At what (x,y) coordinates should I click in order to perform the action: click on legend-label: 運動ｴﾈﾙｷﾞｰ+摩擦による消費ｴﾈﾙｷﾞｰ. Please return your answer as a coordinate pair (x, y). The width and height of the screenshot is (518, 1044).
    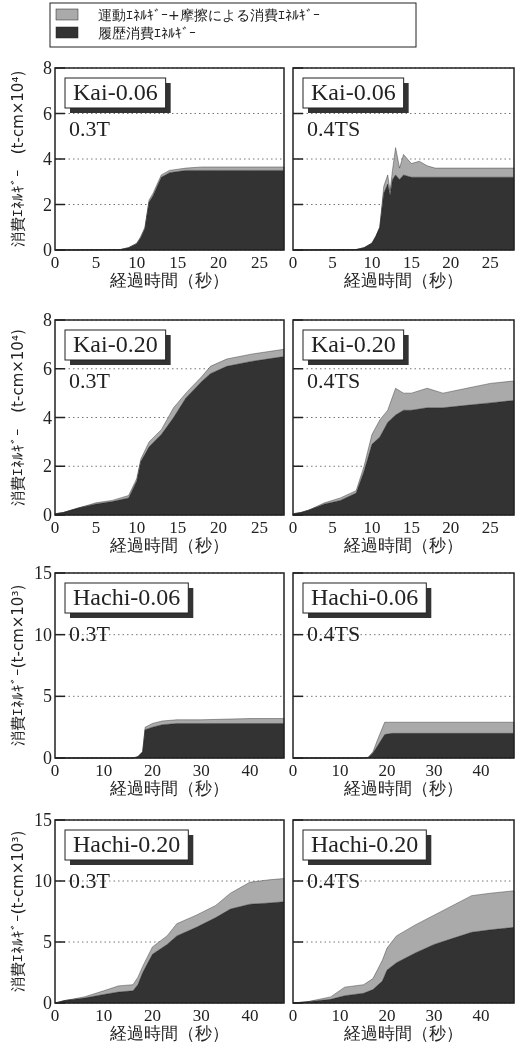
    Looking at the image, I should click on (209, 15).